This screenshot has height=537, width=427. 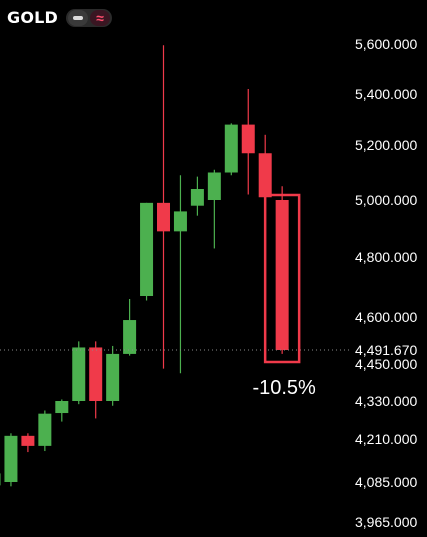 What do you see at coordinates (386, 482) in the screenshot?
I see `y-tick-label: 4,085.000` at bounding box center [386, 482].